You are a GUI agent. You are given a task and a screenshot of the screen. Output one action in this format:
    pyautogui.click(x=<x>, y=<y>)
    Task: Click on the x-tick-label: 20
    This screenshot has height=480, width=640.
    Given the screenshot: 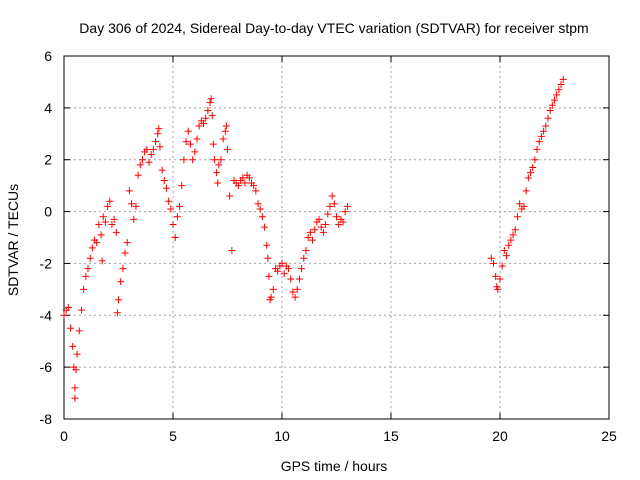 What is the action you would take?
    pyautogui.click(x=500, y=436)
    